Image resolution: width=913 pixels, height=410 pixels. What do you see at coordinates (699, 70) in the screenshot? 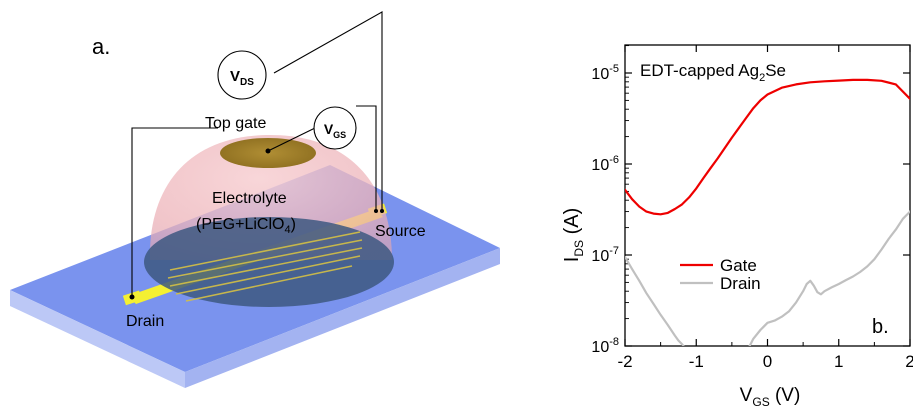
I see `chart-title-pre: EDT-capped Ag` at bounding box center [699, 70].